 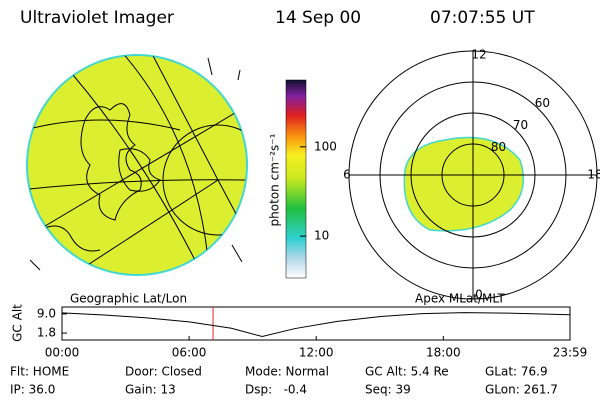 I want to click on x-tick-label: 18:00, so click(x=443, y=353).